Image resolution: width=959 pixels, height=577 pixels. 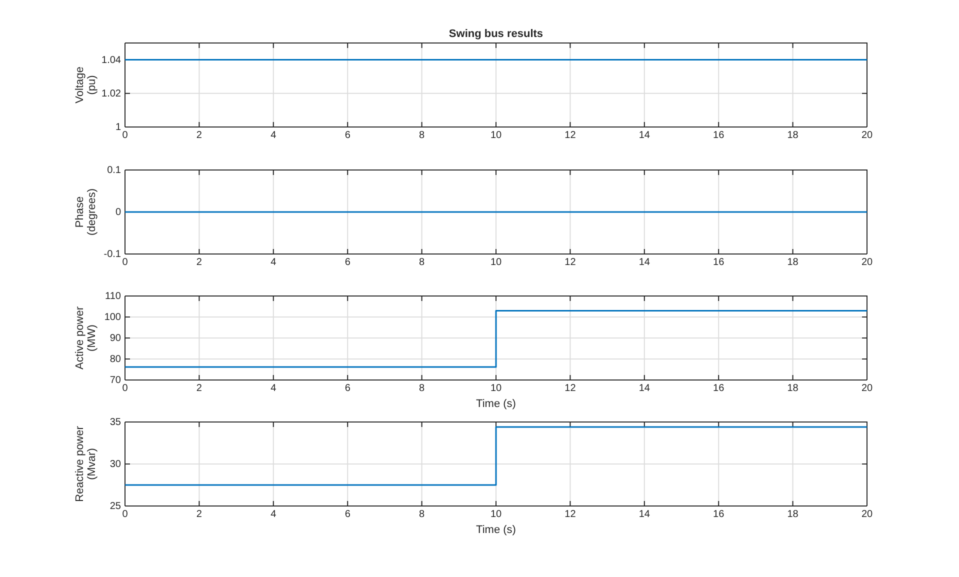 What do you see at coordinates (112, 94) in the screenshot?
I see `y-tick-label: 1.02` at bounding box center [112, 94].